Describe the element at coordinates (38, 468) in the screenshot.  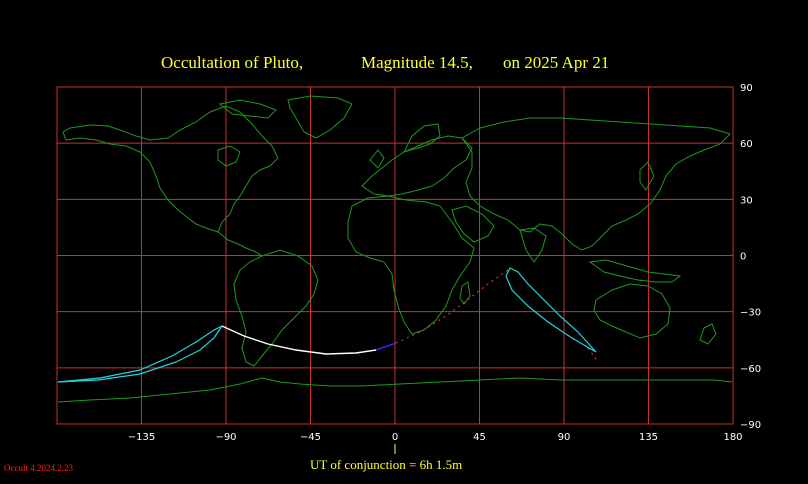
I see `software-version-label: Occult 4.2024.2.23` at that location.